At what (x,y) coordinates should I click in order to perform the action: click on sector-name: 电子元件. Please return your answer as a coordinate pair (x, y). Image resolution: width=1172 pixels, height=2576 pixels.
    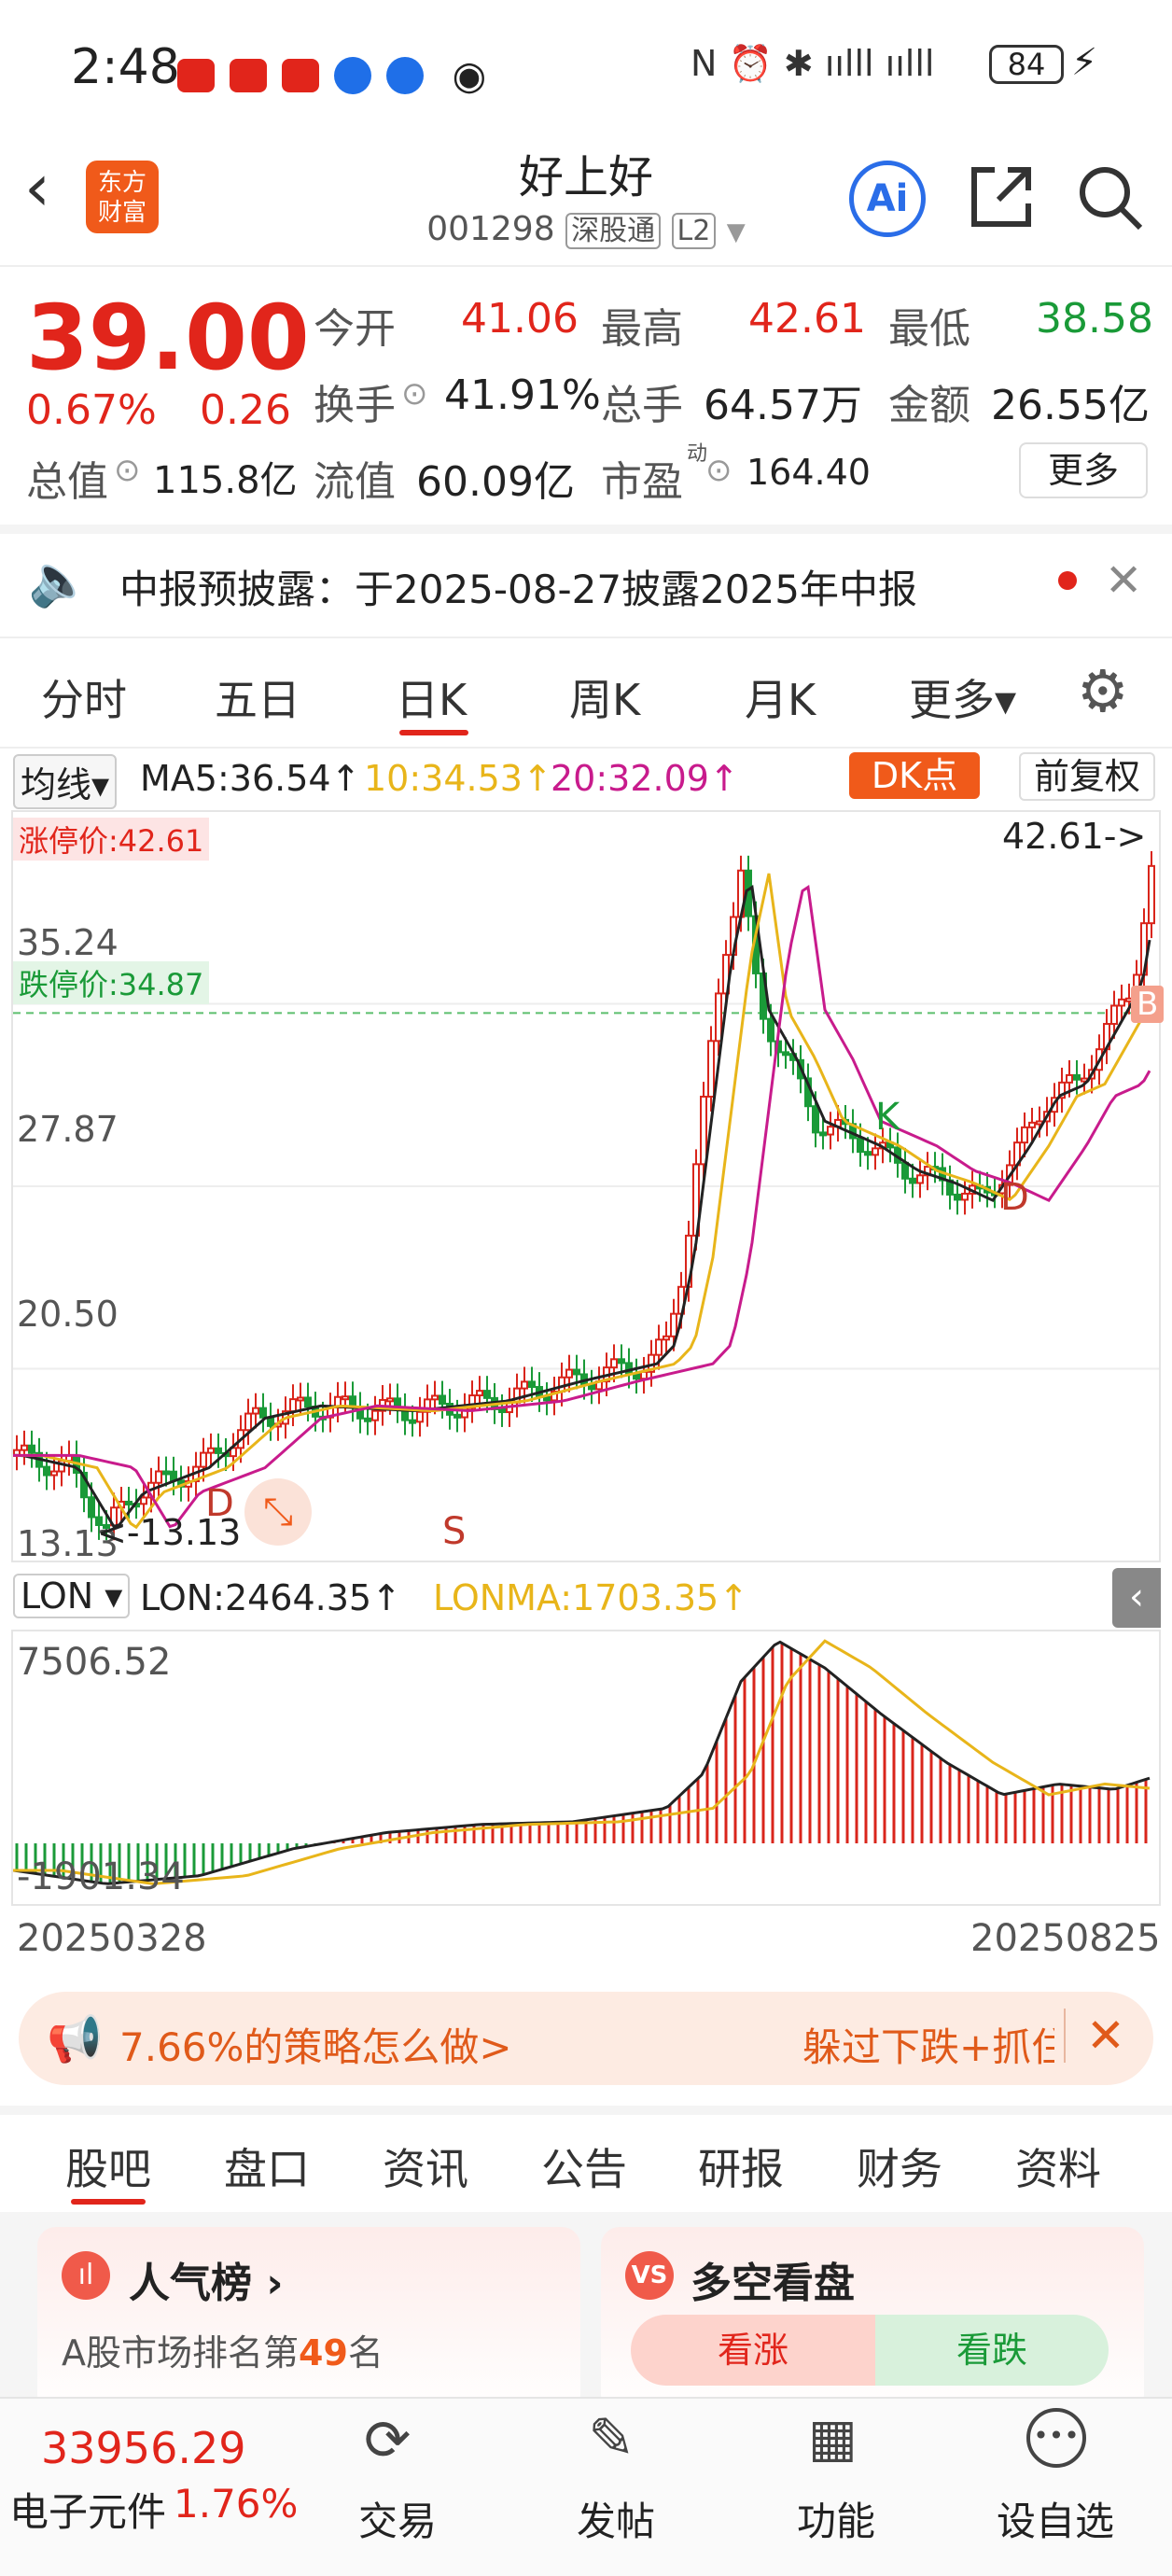
    Looking at the image, I should click on (88, 2512).